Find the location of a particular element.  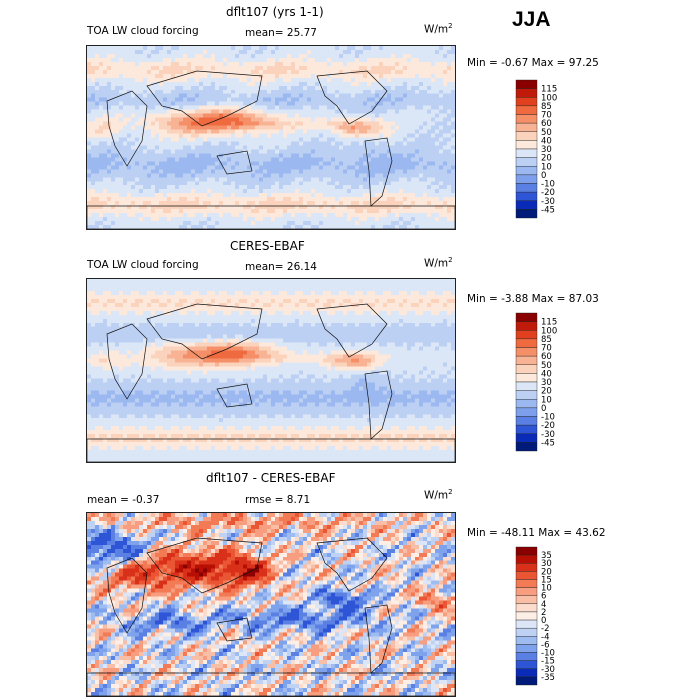

panel3-colorbar-tick-label: 20 is located at coordinates (546, 572).